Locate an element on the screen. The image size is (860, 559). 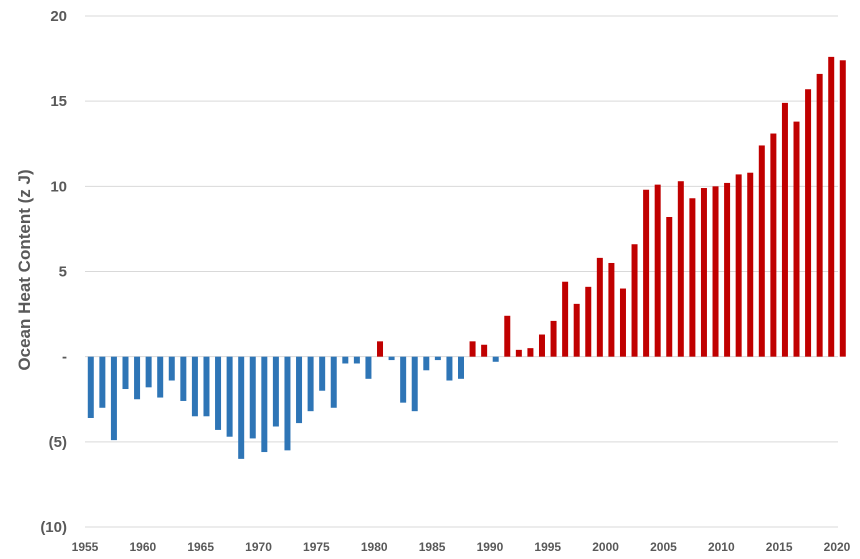
x-tick-label: 1955 is located at coordinates (85, 547).